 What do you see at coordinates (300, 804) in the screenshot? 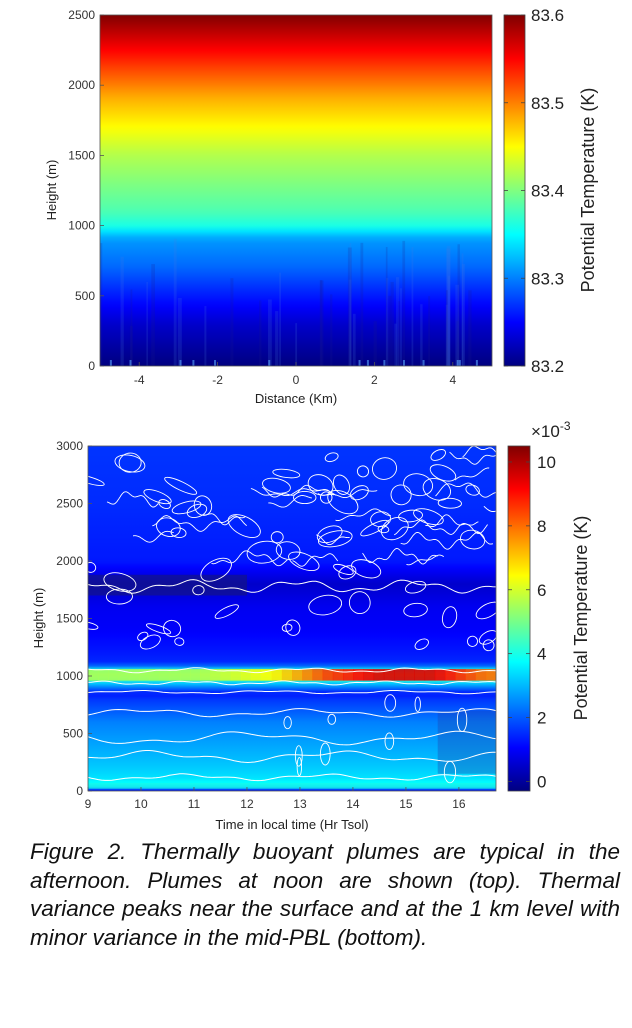
I see `bottom-x-tick-label: 13` at bounding box center [300, 804].